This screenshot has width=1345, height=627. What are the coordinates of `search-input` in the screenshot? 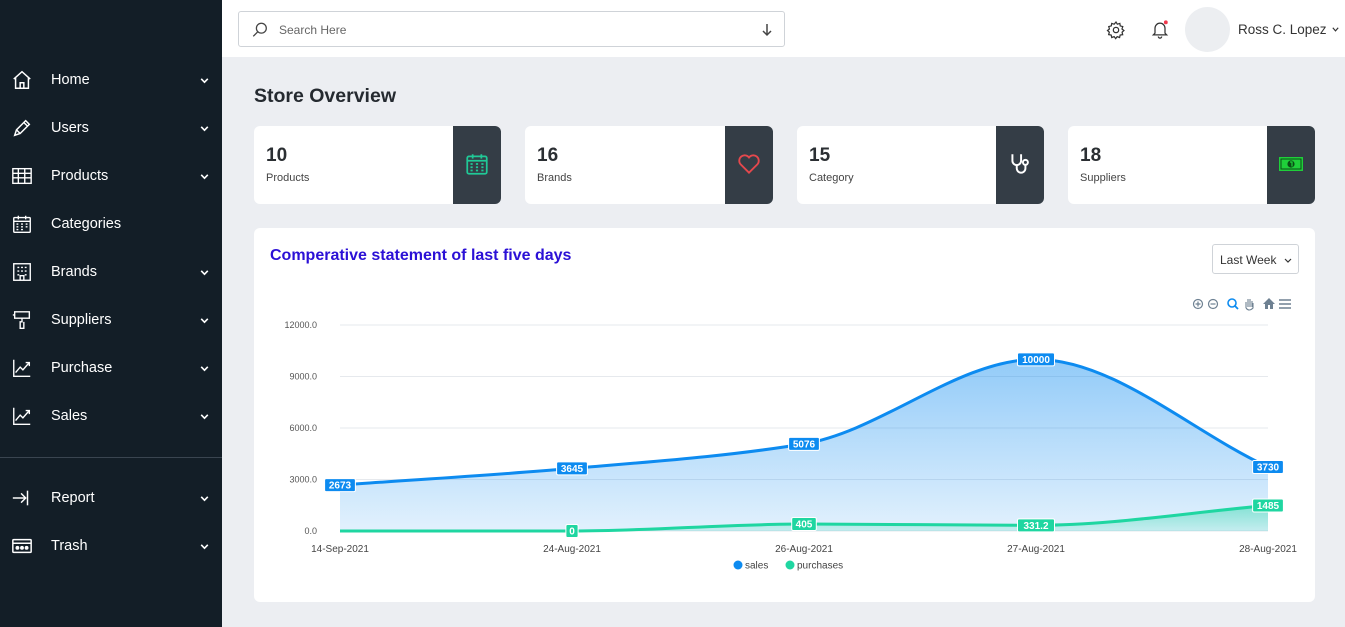 It's located at (509, 30).